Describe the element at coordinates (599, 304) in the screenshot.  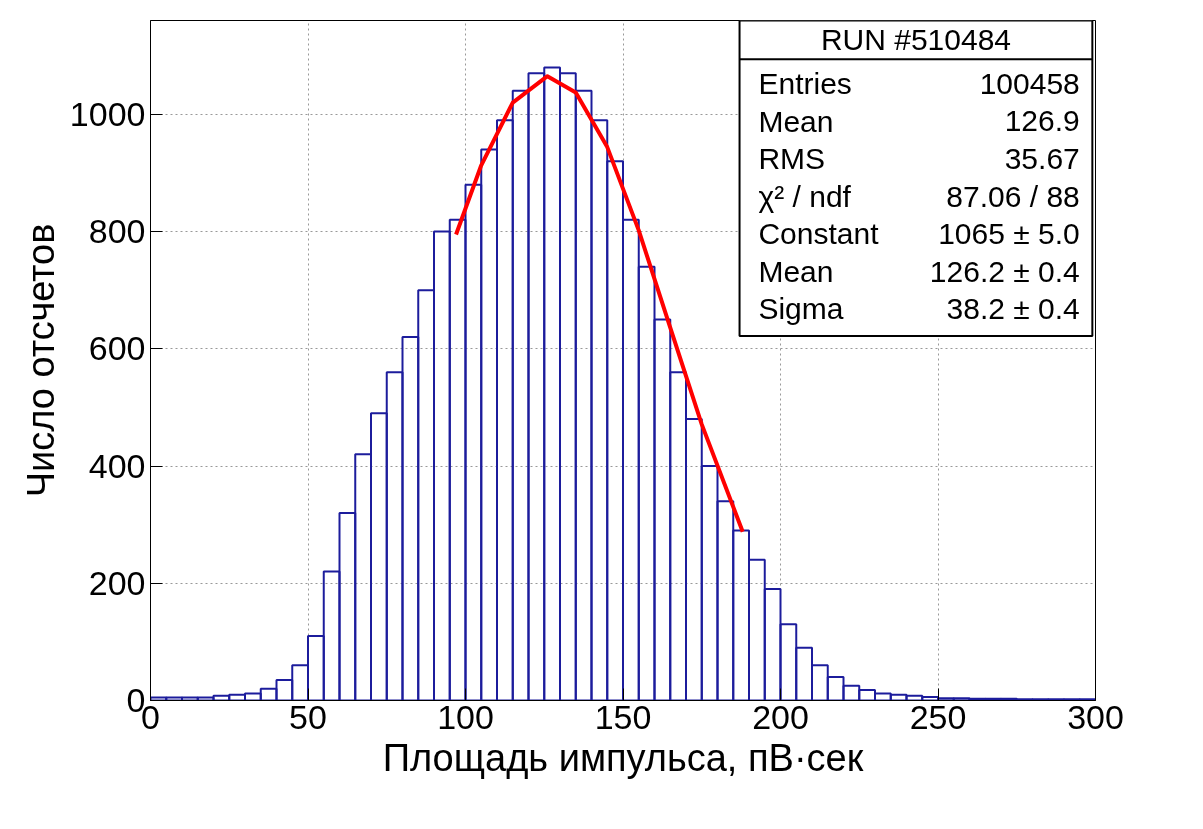
I see `line-series` at that location.